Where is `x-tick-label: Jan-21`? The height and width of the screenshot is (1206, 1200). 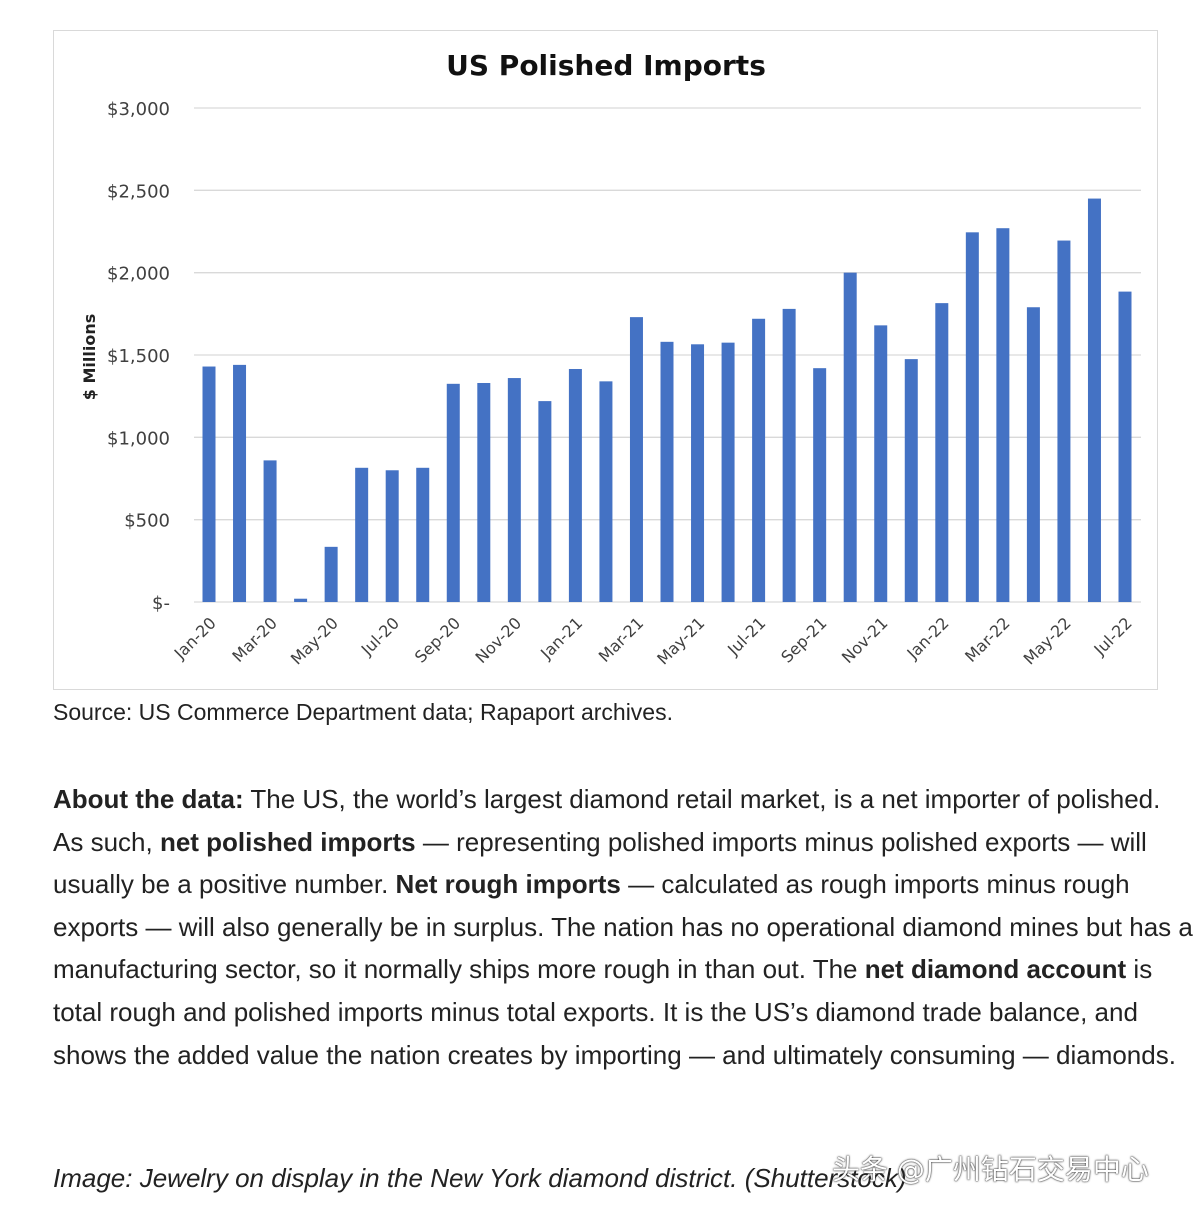 x-tick-label: Jan-21 is located at coordinates (561, 638).